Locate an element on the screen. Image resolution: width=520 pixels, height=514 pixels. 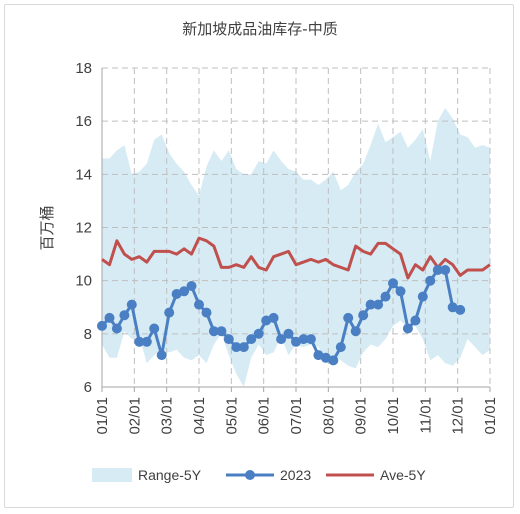
x-tick-label: 11/01 is located at coordinates (425, 415).